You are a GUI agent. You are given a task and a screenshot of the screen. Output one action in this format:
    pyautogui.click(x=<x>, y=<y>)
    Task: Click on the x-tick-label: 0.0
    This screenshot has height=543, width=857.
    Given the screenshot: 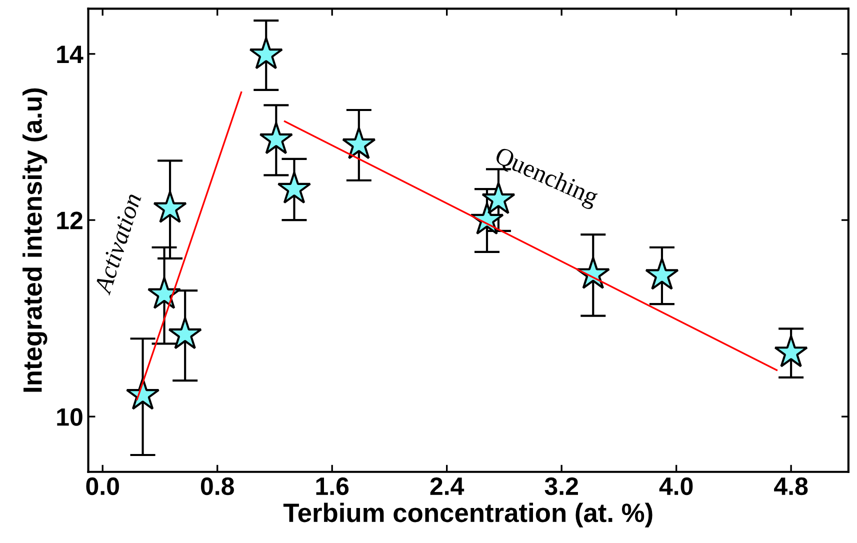 What is the action you would take?
    pyautogui.click(x=102, y=486)
    